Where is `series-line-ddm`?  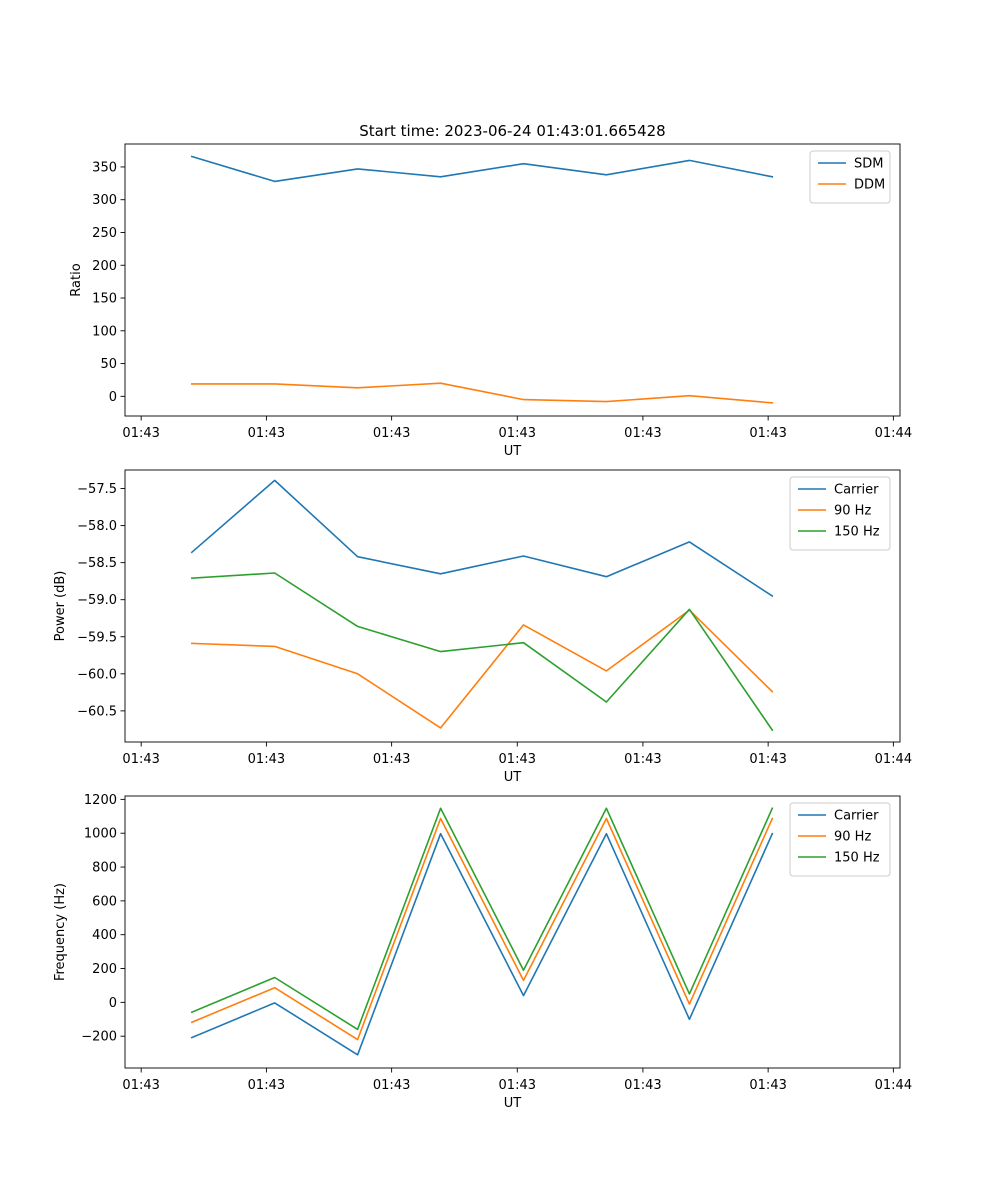
series-line-ddm is located at coordinates (482, 393).